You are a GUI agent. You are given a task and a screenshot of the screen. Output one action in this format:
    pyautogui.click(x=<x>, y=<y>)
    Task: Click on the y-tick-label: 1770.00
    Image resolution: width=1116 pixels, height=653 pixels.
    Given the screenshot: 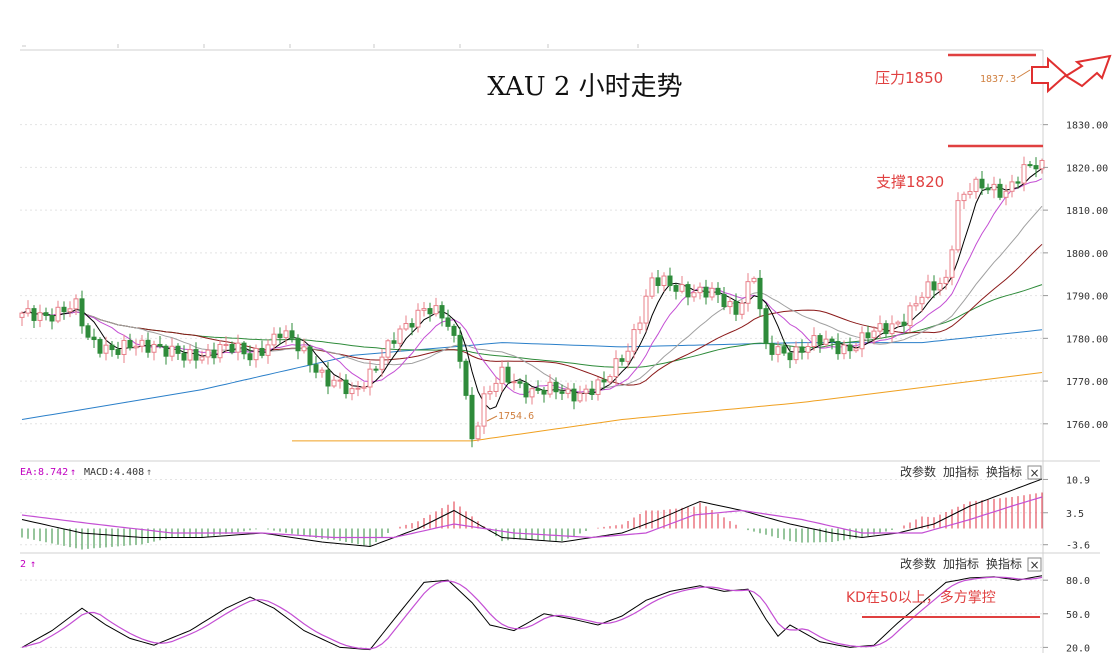 What is the action you would take?
    pyautogui.click(x=1087, y=382)
    